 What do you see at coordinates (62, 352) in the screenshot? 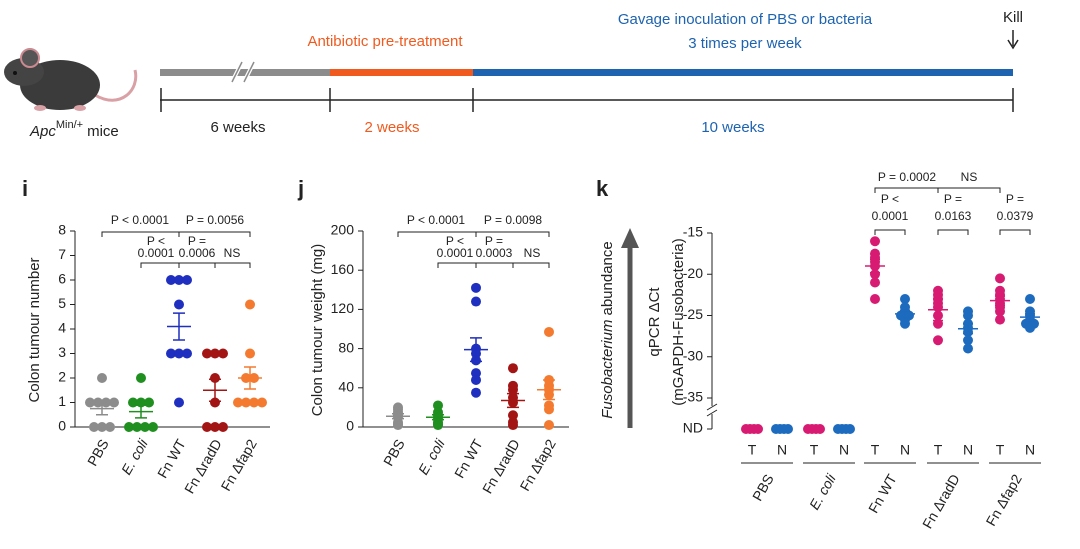
I see `y-tick-label: 3` at bounding box center [62, 352].